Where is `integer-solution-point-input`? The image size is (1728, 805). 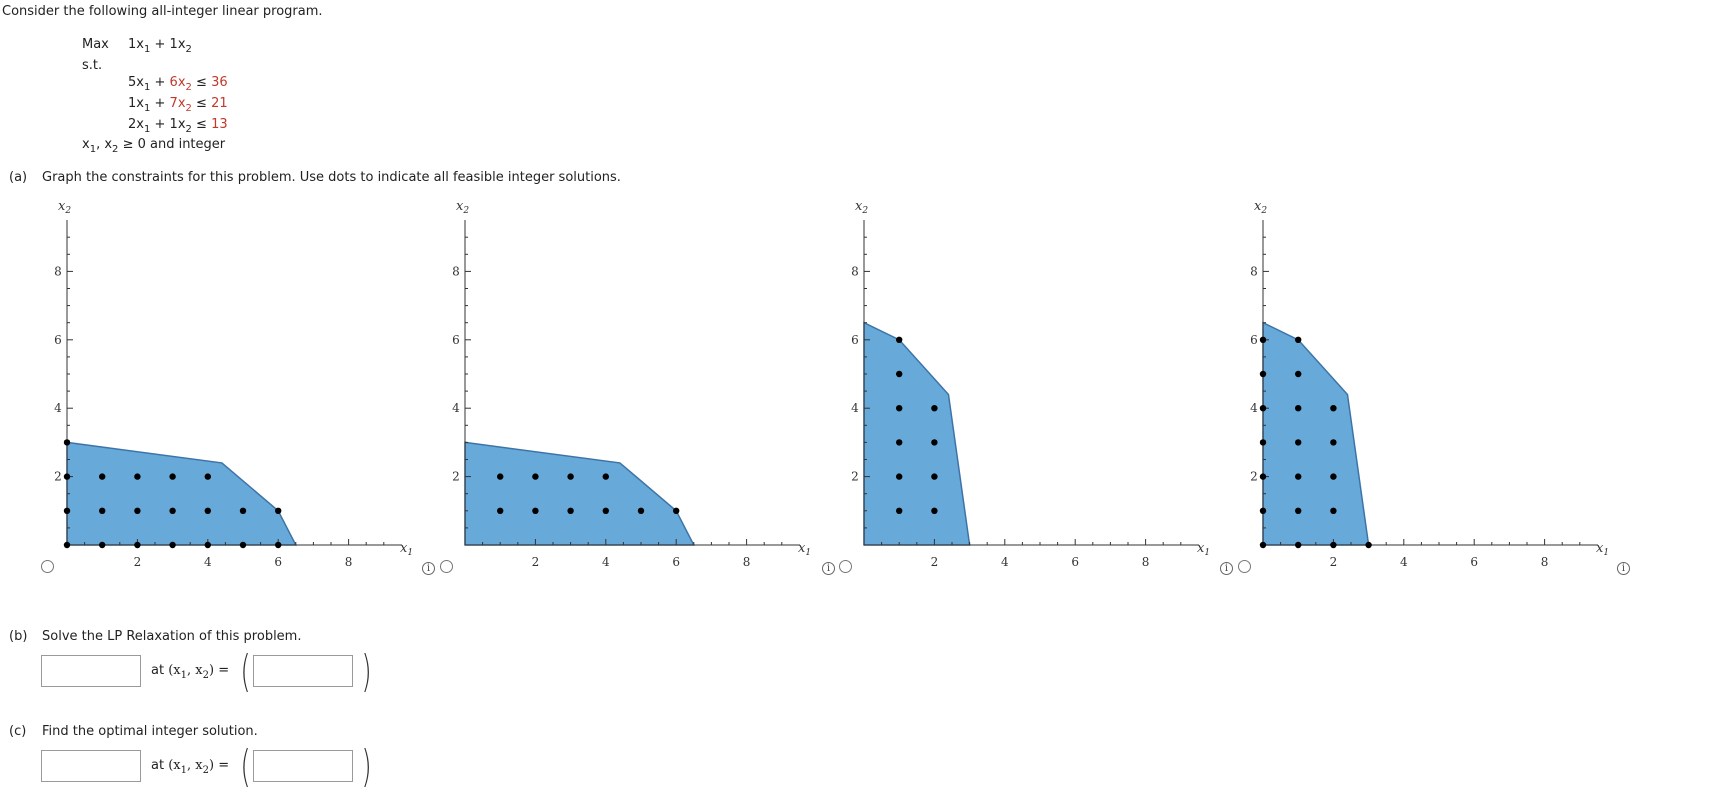 integer-solution-point-input is located at coordinates (303, 766).